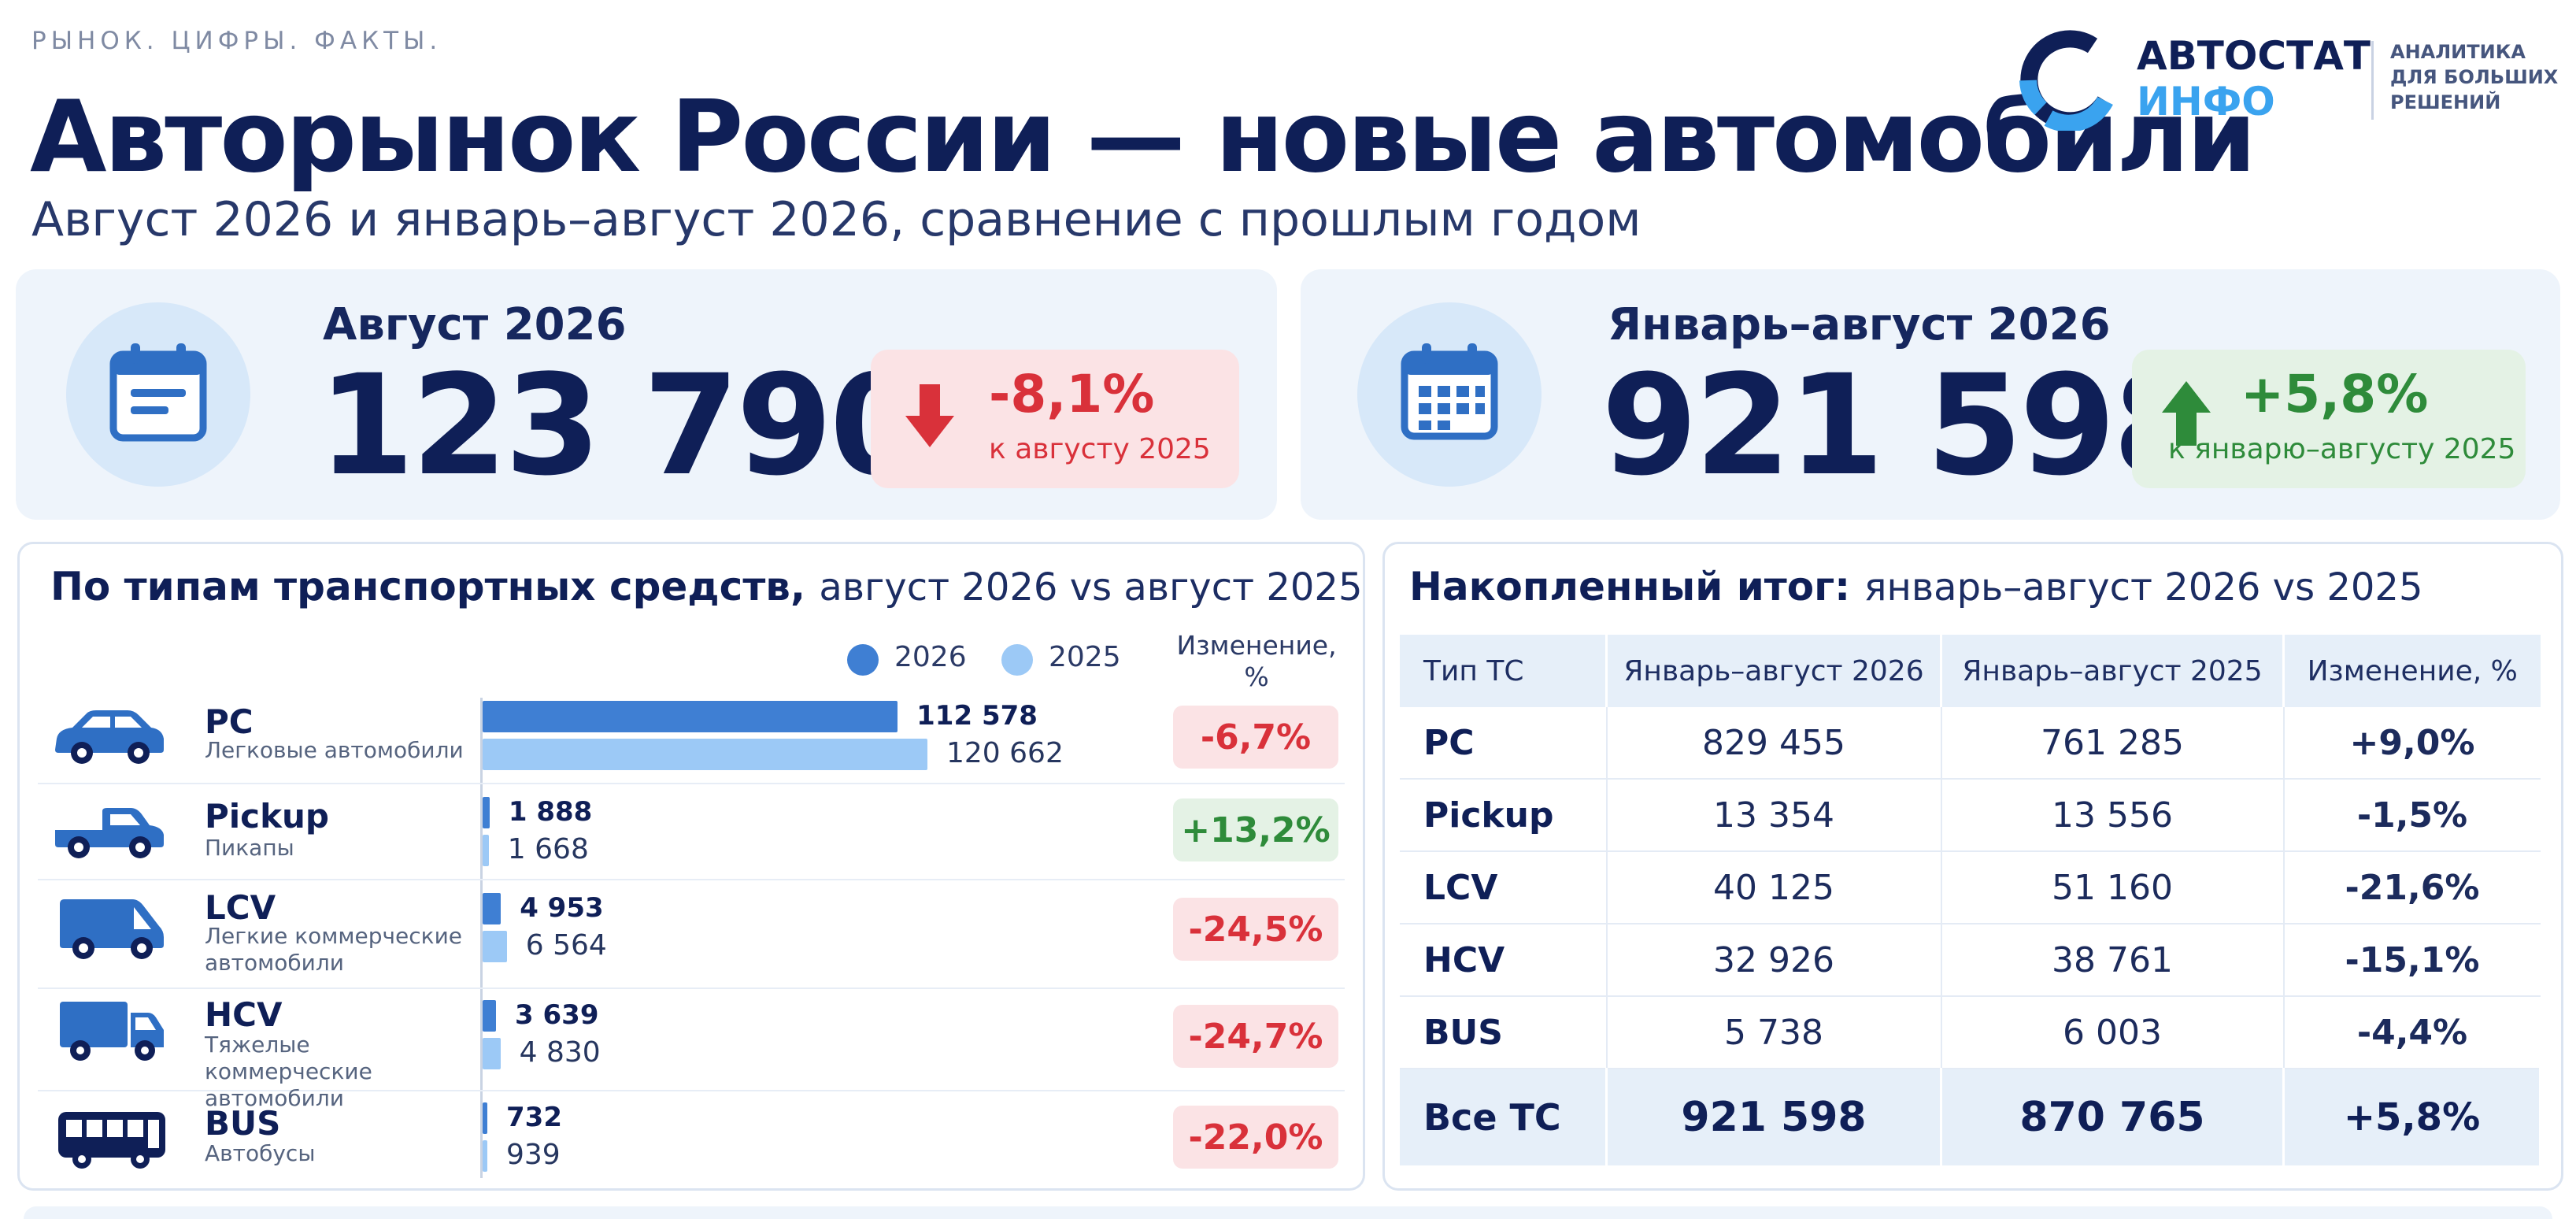 The width and height of the screenshot is (2576, 1219). Describe the element at coordinates (560, 1052) in the screenshot. I see `bar-label-2025: 4 830` at that location.